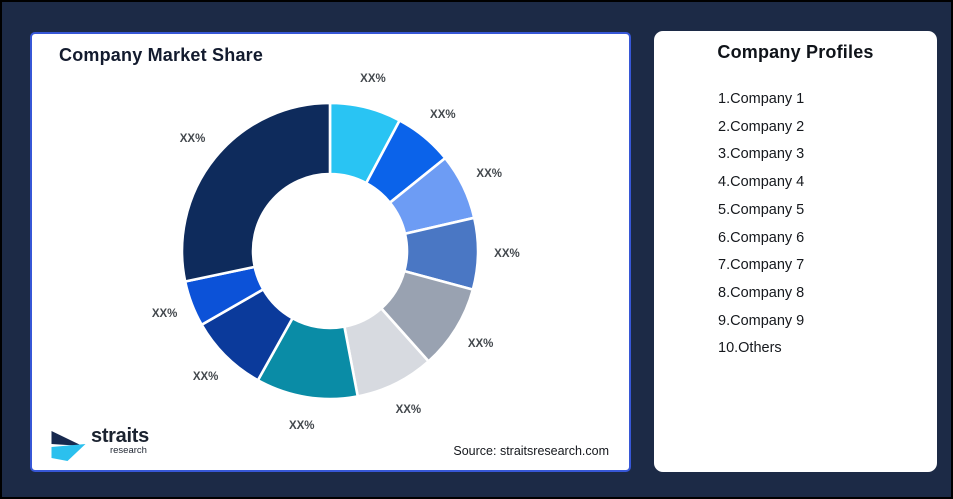 This screenshot has height=499, width=953. What do you see at coordinates (761, 126) in the screenshot?
I see `company-list-item: 2.Company 2` at bounding box center [761, 126].